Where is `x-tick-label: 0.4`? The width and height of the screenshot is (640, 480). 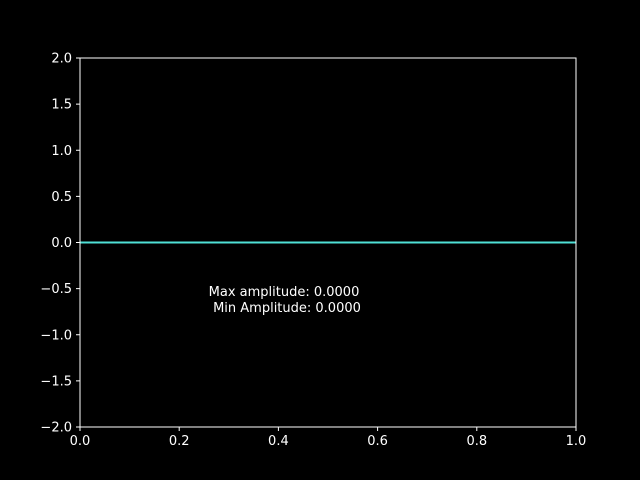 x-tick-label: 0.4 is located at coordinates (278, 441).